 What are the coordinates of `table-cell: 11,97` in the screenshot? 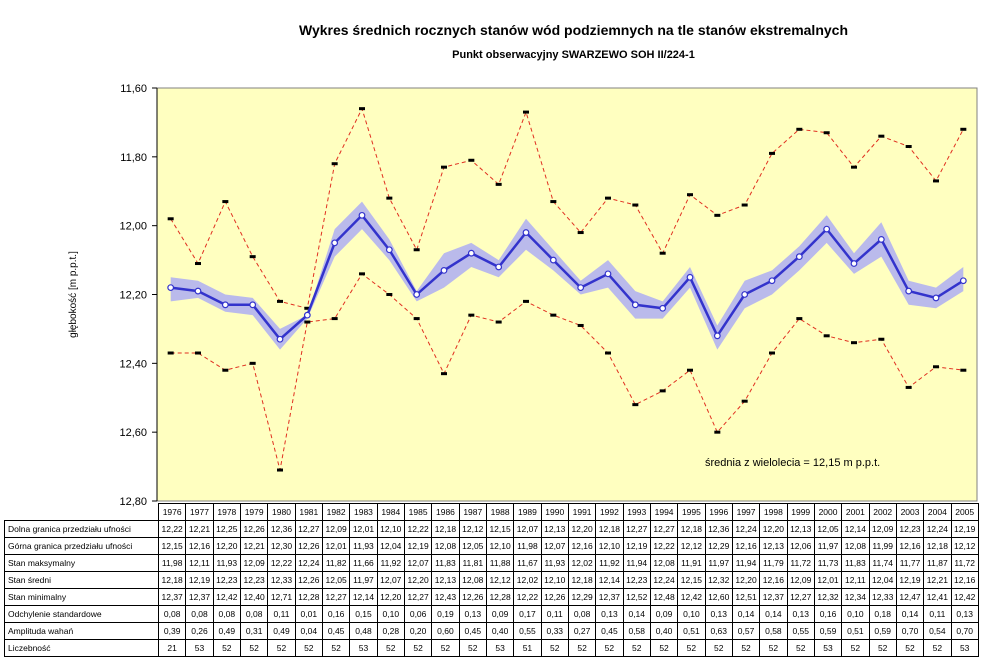 It's located at (363, 580).